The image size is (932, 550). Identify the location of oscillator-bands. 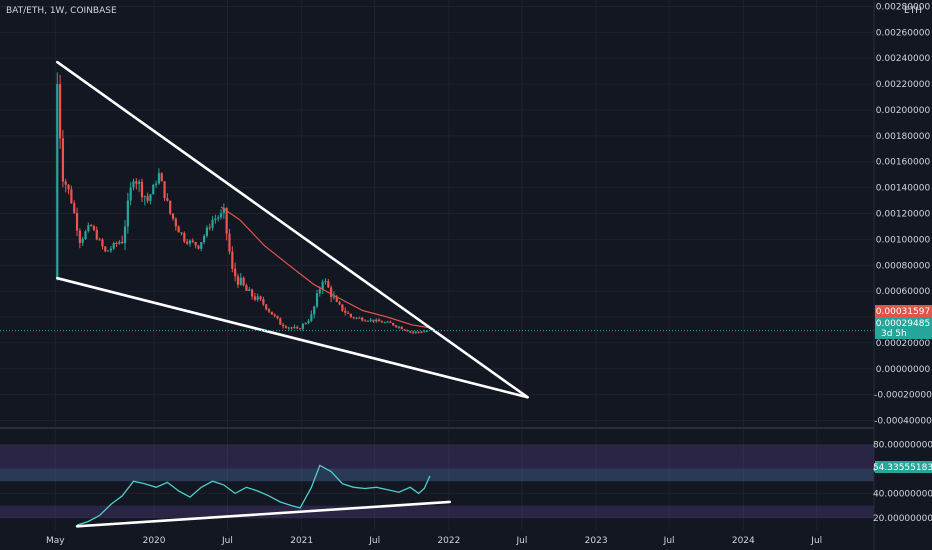
(437, 481).